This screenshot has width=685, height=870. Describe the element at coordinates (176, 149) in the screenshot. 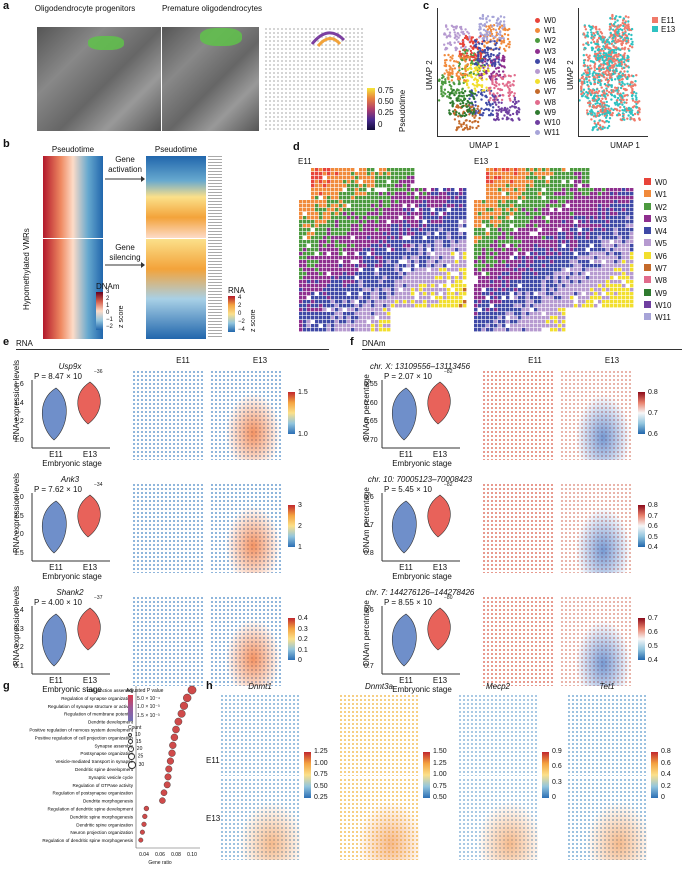

I see `b-right-title: Pseudotime` at that location.